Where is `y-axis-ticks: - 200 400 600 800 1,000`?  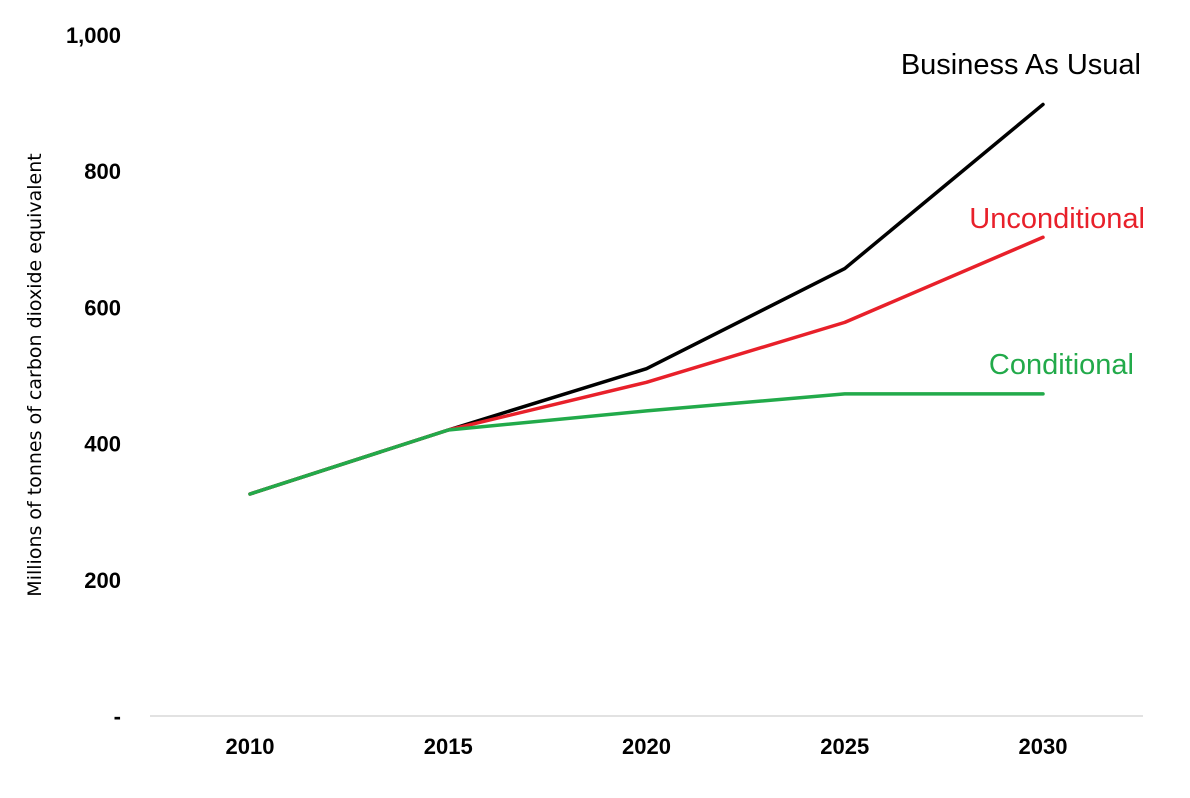 y-axis-ticks: - 200 400 600 800 1,000 is located at coordinates (93, 376).